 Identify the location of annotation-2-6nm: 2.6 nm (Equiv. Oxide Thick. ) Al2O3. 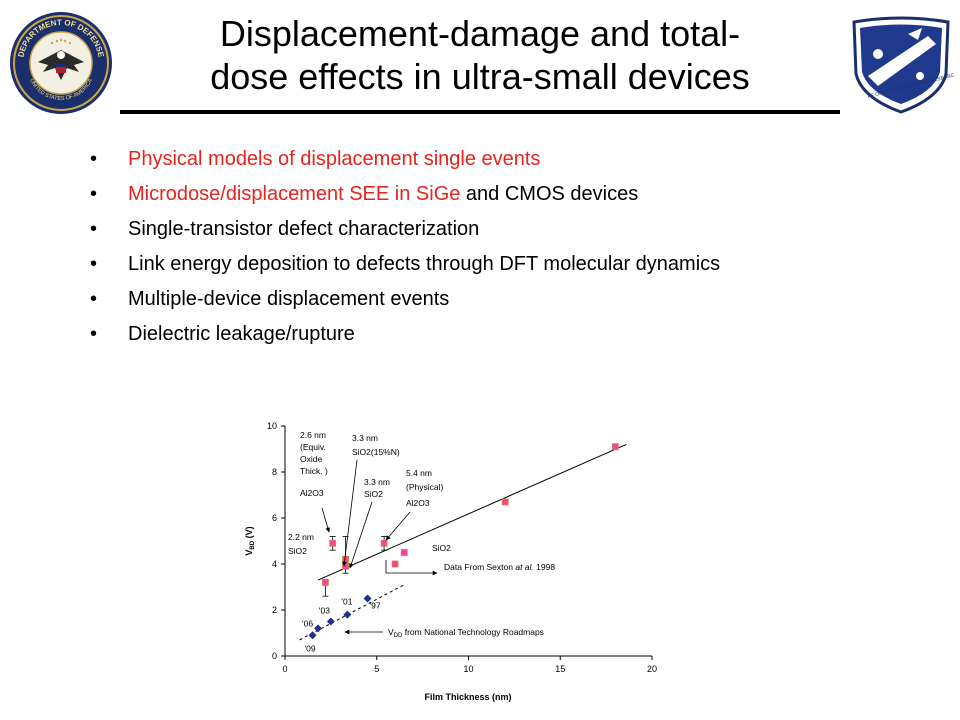
(315, 481).